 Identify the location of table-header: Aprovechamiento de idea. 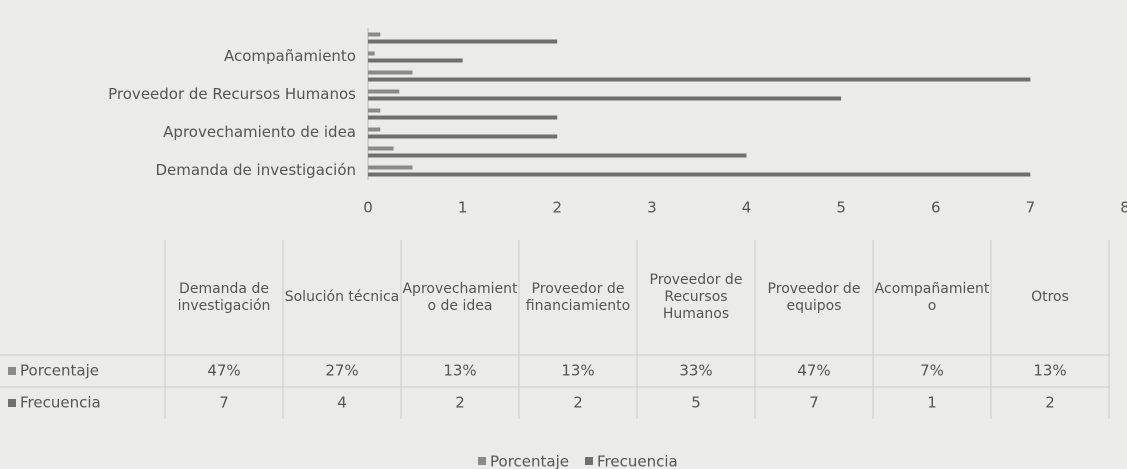
(460, 297).